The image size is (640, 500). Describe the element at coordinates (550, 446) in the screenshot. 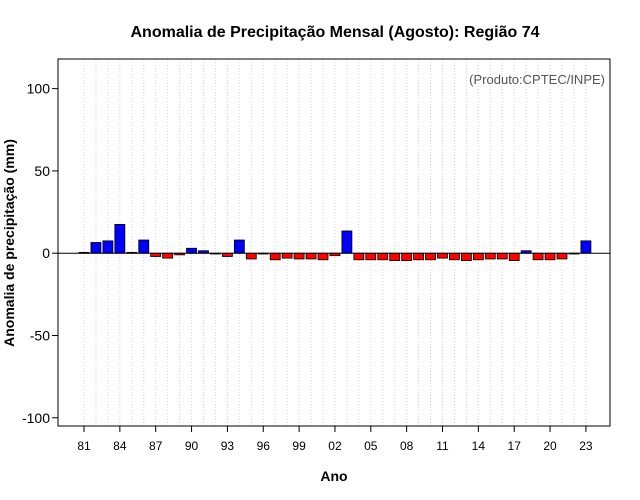

I see `x-tick-label: 20` at that location.